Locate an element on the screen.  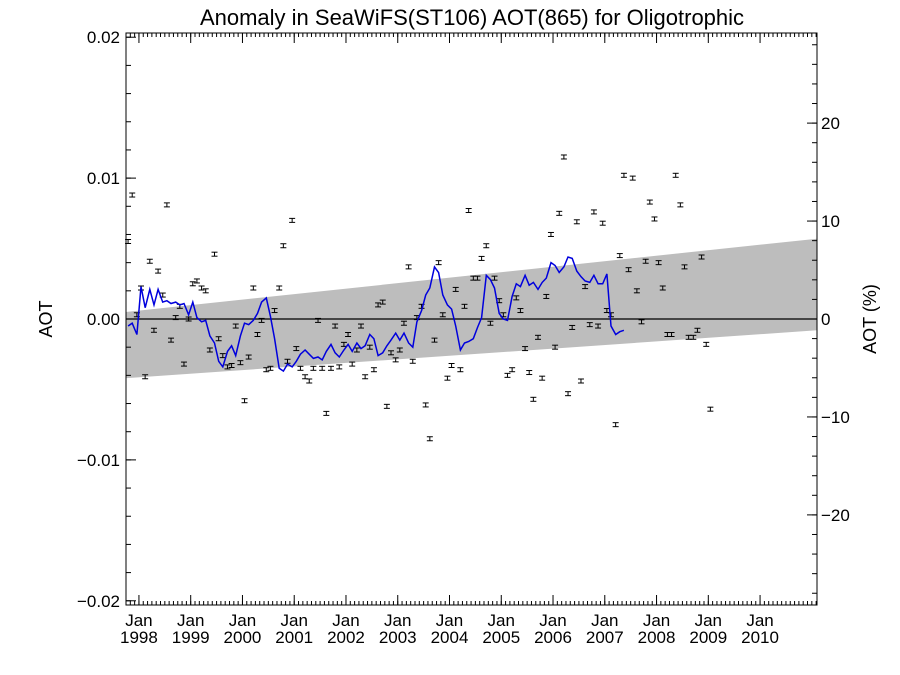
x-tick-year-label: 2010 is located at coordinates (760, 637).